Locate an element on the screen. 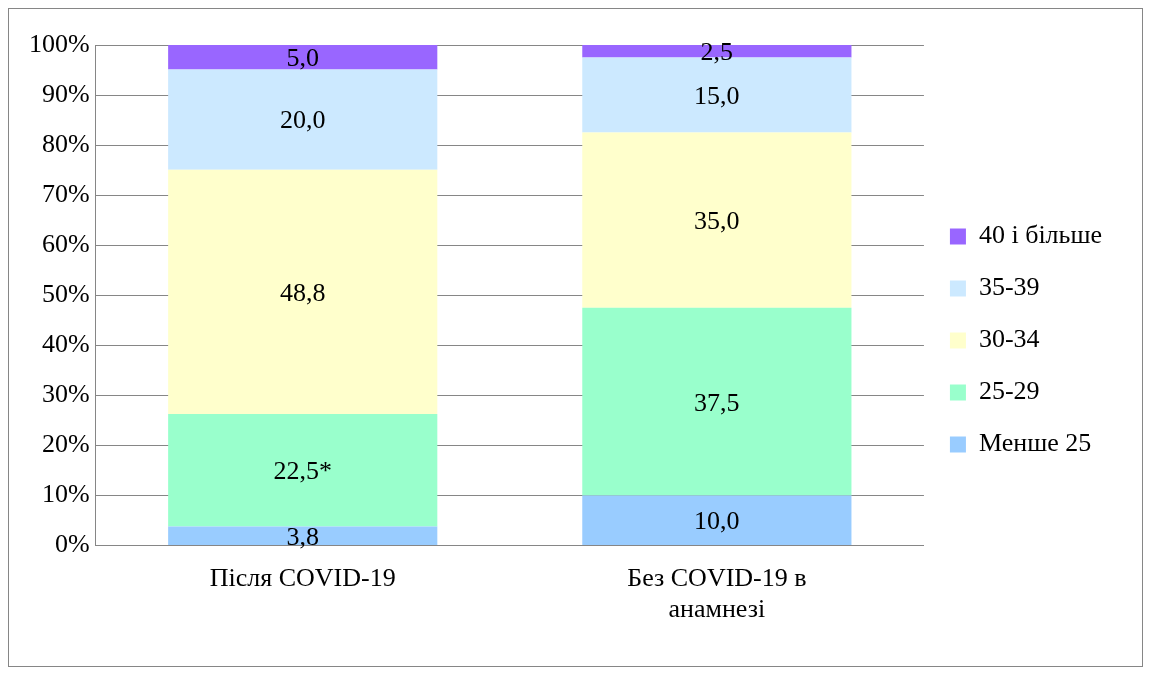  data-label: 5,0 is located at coordinates (302, 57).